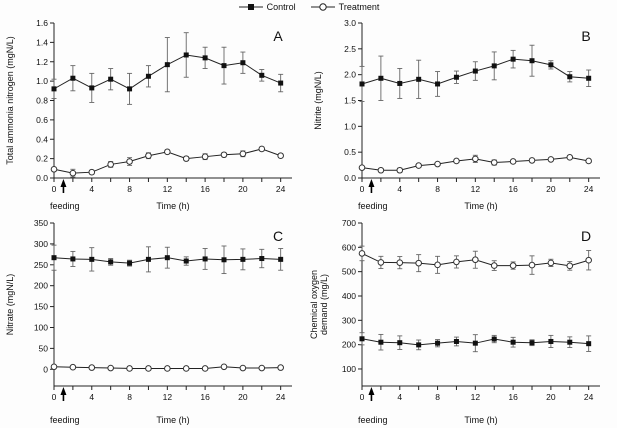 The image size is (617, 428). Describe the element at coordinates (44, 296) in the screenshot. I see `y-axis-ticks: 0 50 100 150 200 250 300 350` at that location.